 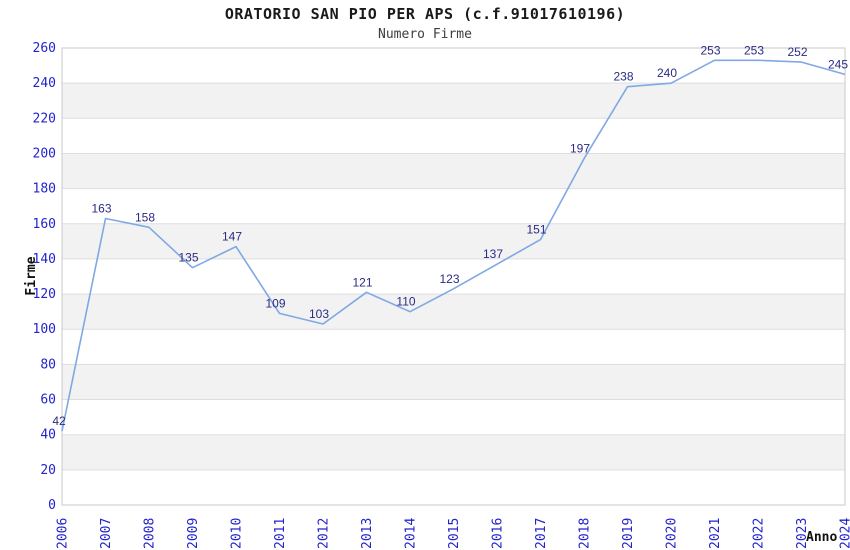 I want to click on data-label: 103, so click(x=319, y=314).